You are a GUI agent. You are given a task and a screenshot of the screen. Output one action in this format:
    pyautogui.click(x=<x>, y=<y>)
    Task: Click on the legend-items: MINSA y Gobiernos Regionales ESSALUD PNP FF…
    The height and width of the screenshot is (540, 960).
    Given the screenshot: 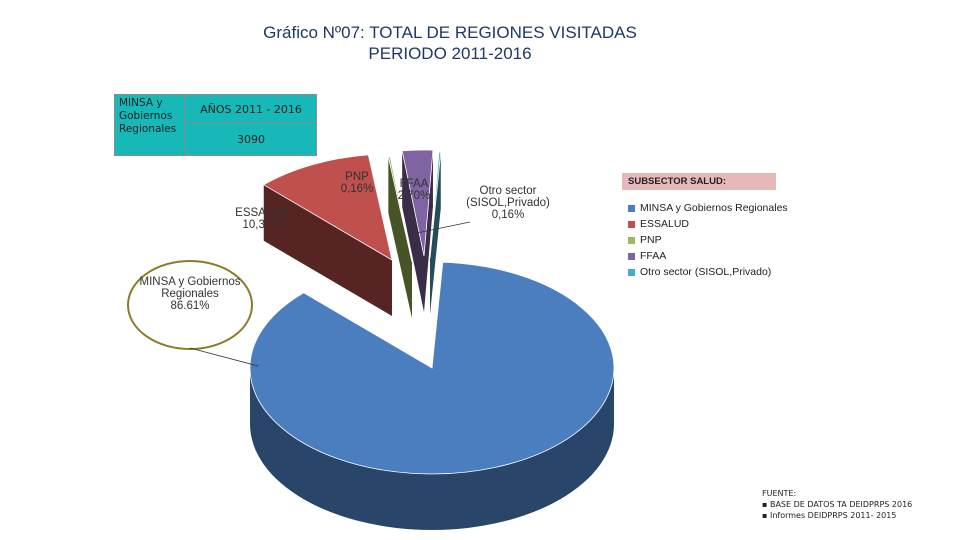 What is the action you would take?
    pyautogui.click(x=705, y=240)
    